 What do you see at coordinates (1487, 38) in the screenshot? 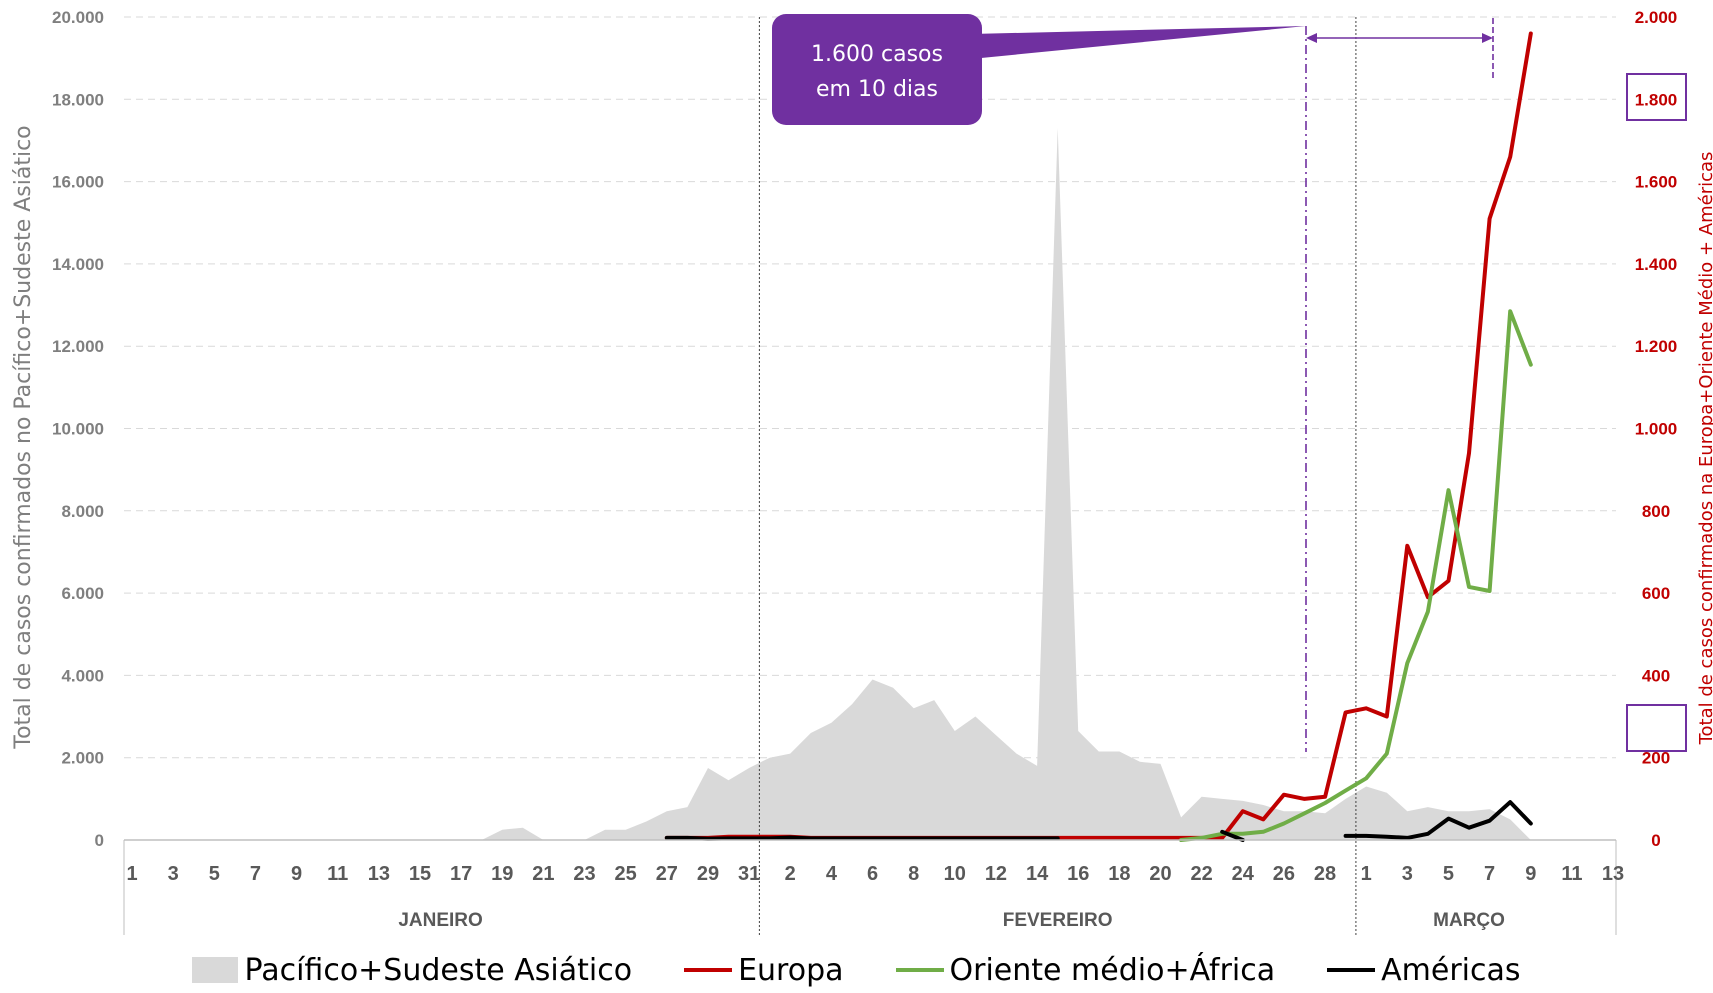
I see `callout-arrowhead-right` at bounding box center [1487, 38].